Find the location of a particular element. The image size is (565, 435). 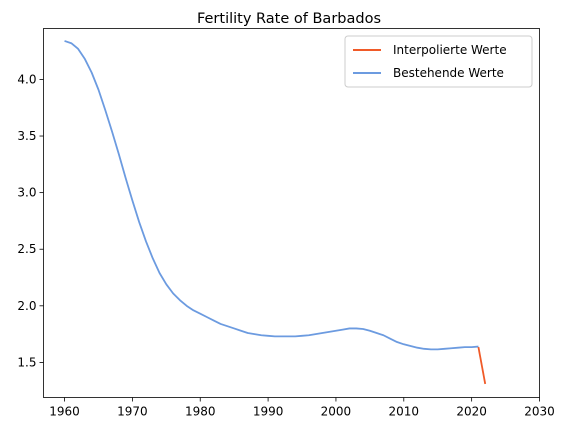

x-tick-label: 2020 is located at coordinates (471, 412).